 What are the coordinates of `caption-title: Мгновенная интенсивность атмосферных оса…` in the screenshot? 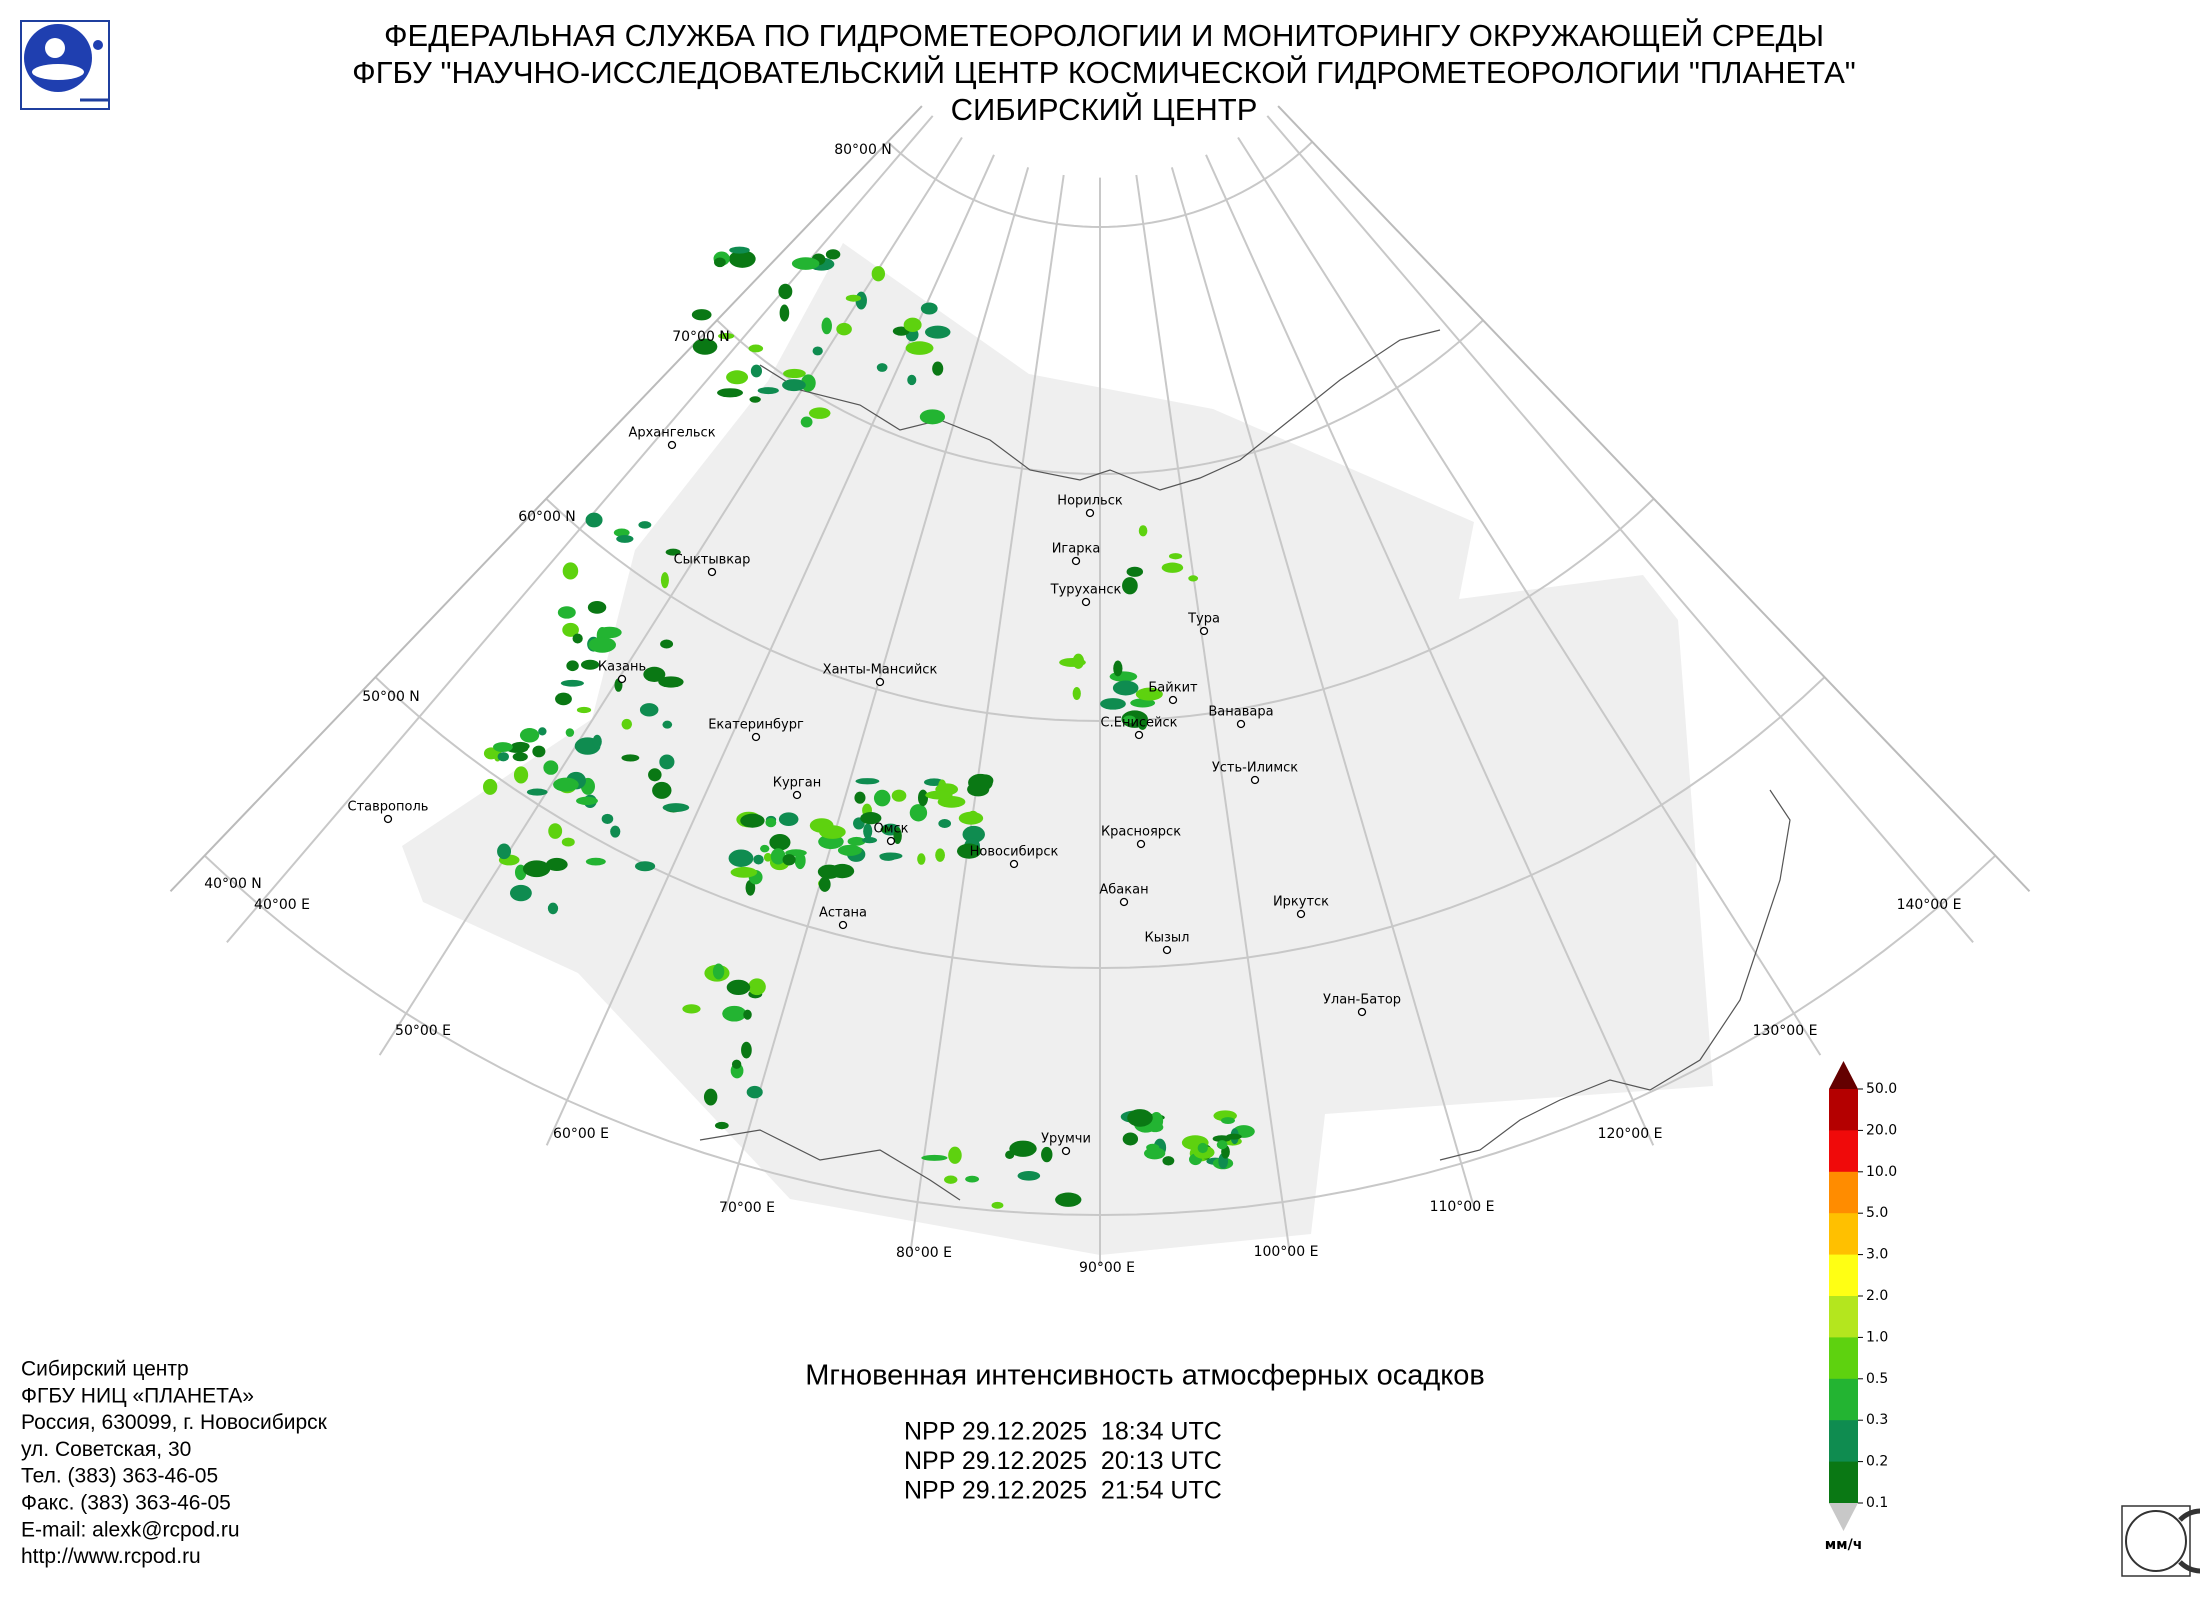 It's located at (1145, 1376).